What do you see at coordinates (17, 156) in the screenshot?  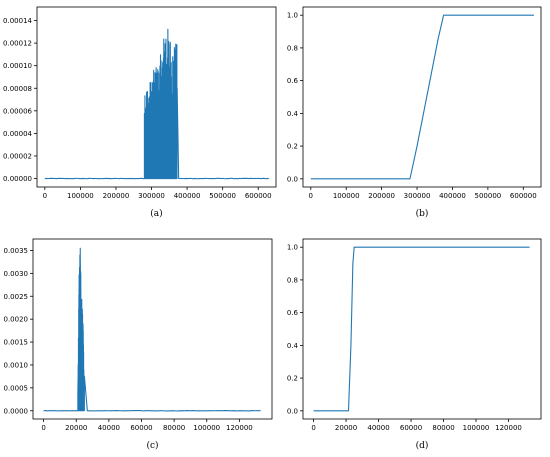 I see `y-tick-label-a-1: 0.00002` at bounding box center [17, 156].